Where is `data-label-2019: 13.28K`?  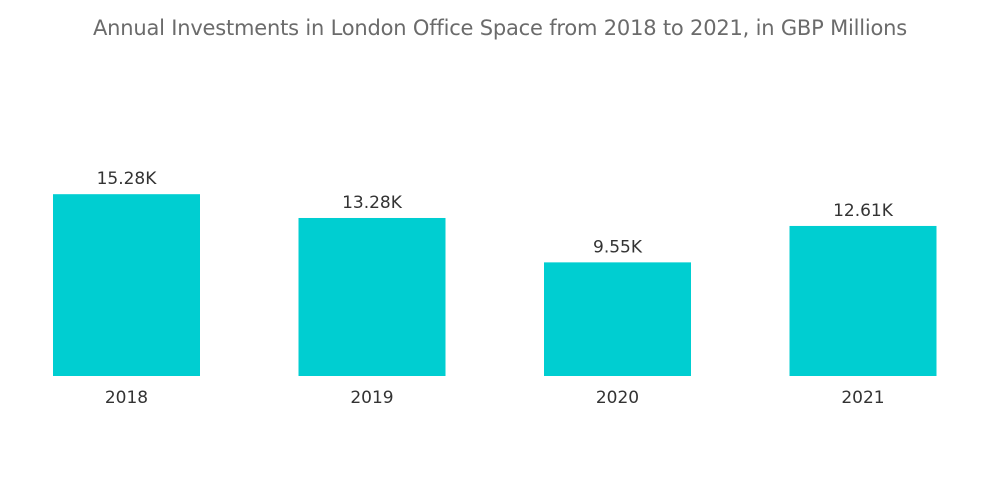
data-label-2019: 13.28K is located at coordinates (372, 203).